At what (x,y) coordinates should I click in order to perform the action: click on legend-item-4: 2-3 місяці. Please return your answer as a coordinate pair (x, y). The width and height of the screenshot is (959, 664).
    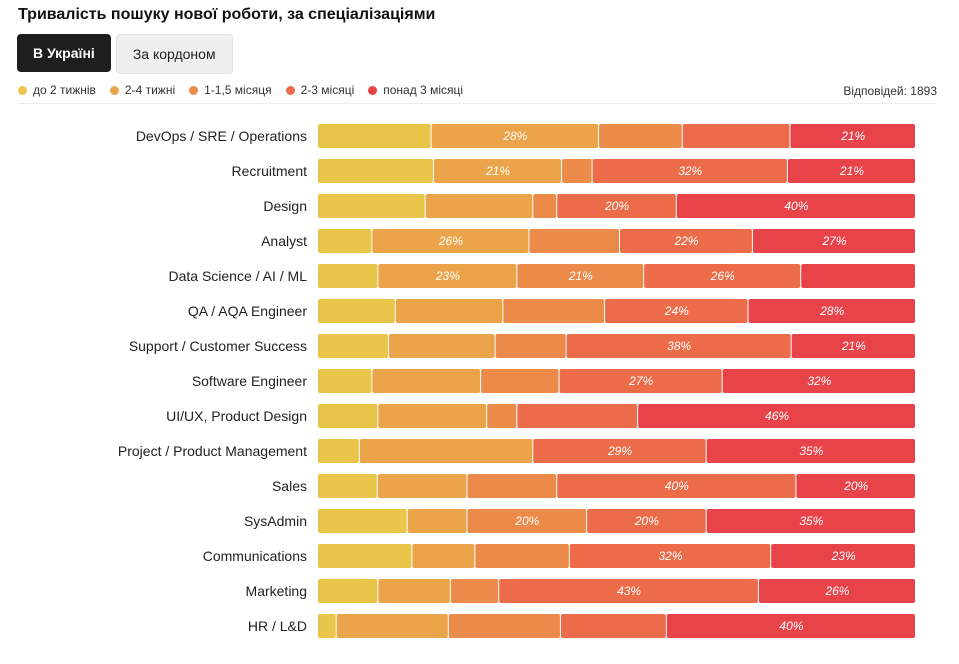
    Looking at the image, I should click on (320, 90).